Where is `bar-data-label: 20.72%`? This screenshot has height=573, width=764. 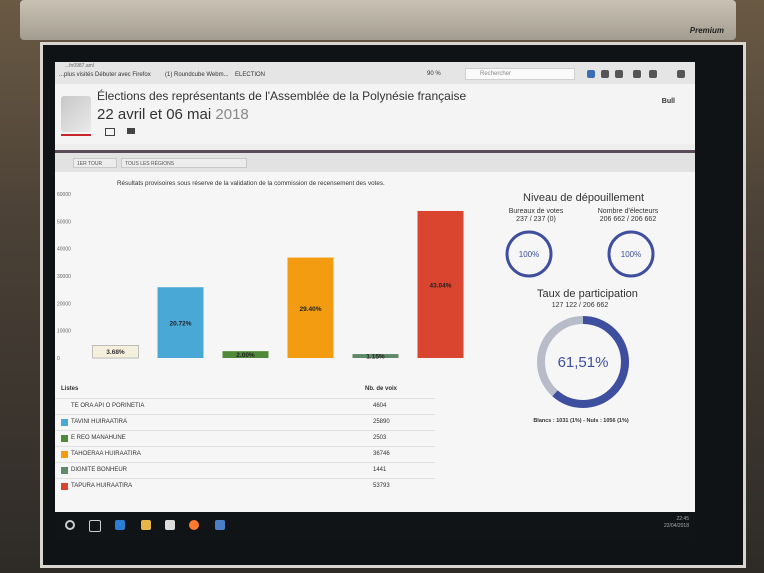
bar-data-label: 20.72% is located at coordinates (180, 324).